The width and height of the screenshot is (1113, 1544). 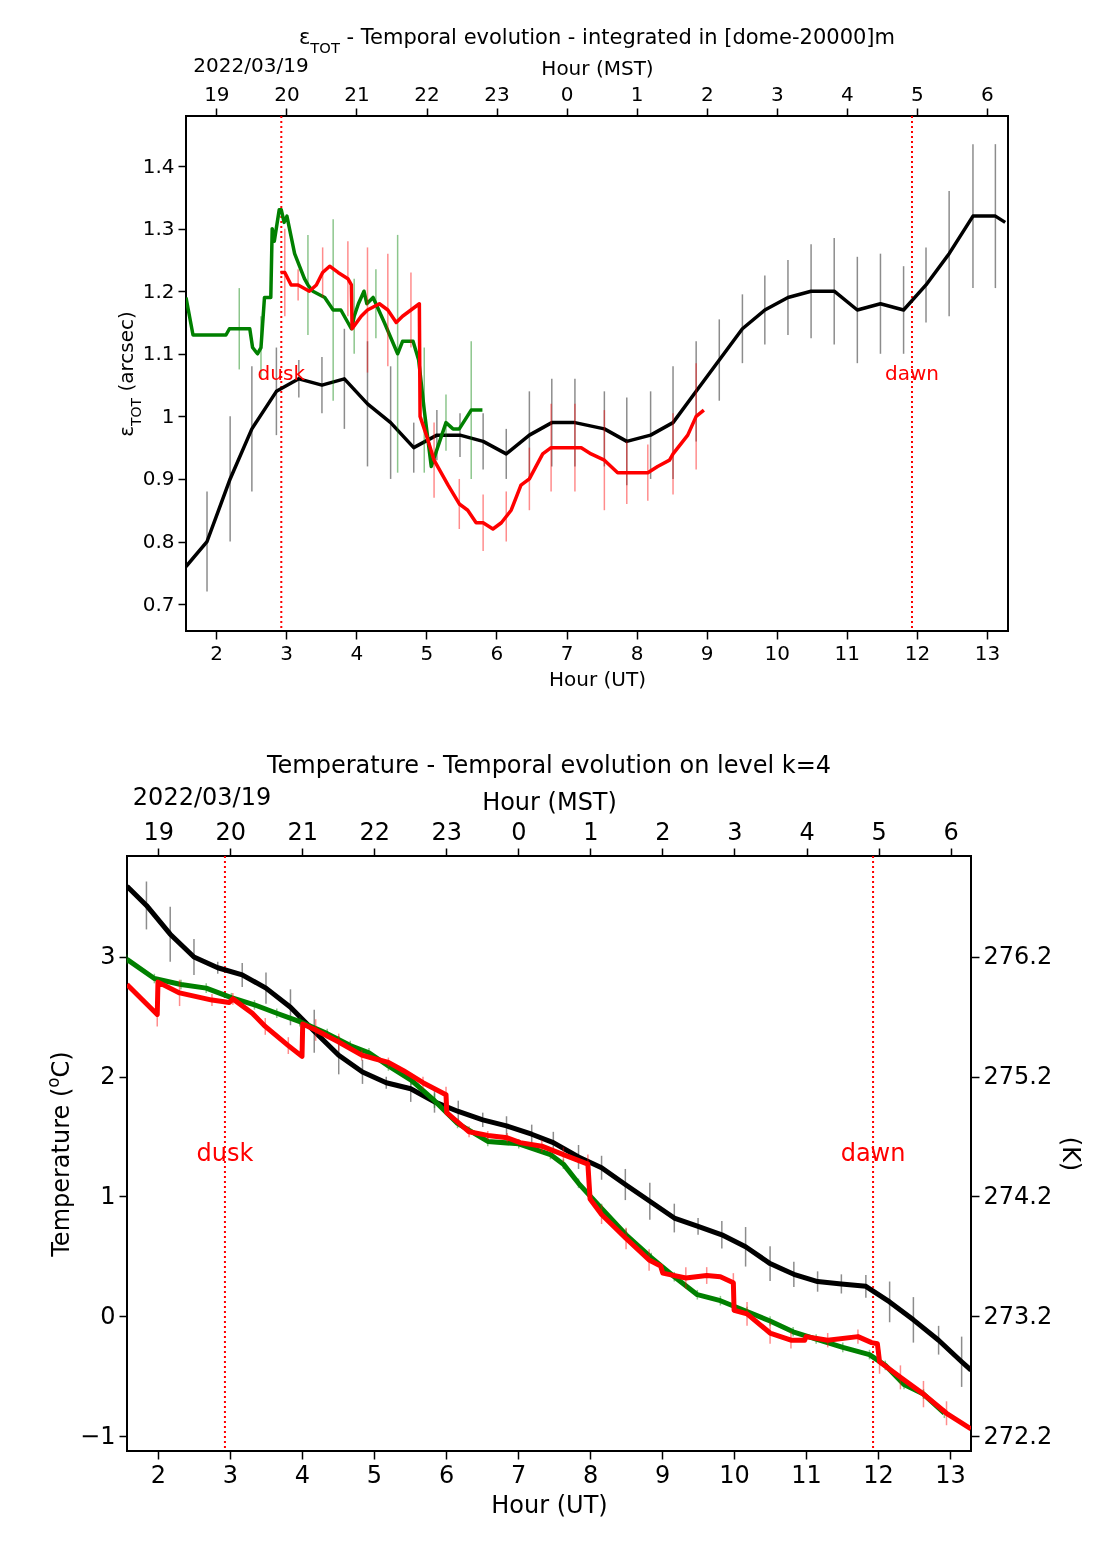 I want to click on y2-axis-title: (K), so click(x=1071, y=1154).